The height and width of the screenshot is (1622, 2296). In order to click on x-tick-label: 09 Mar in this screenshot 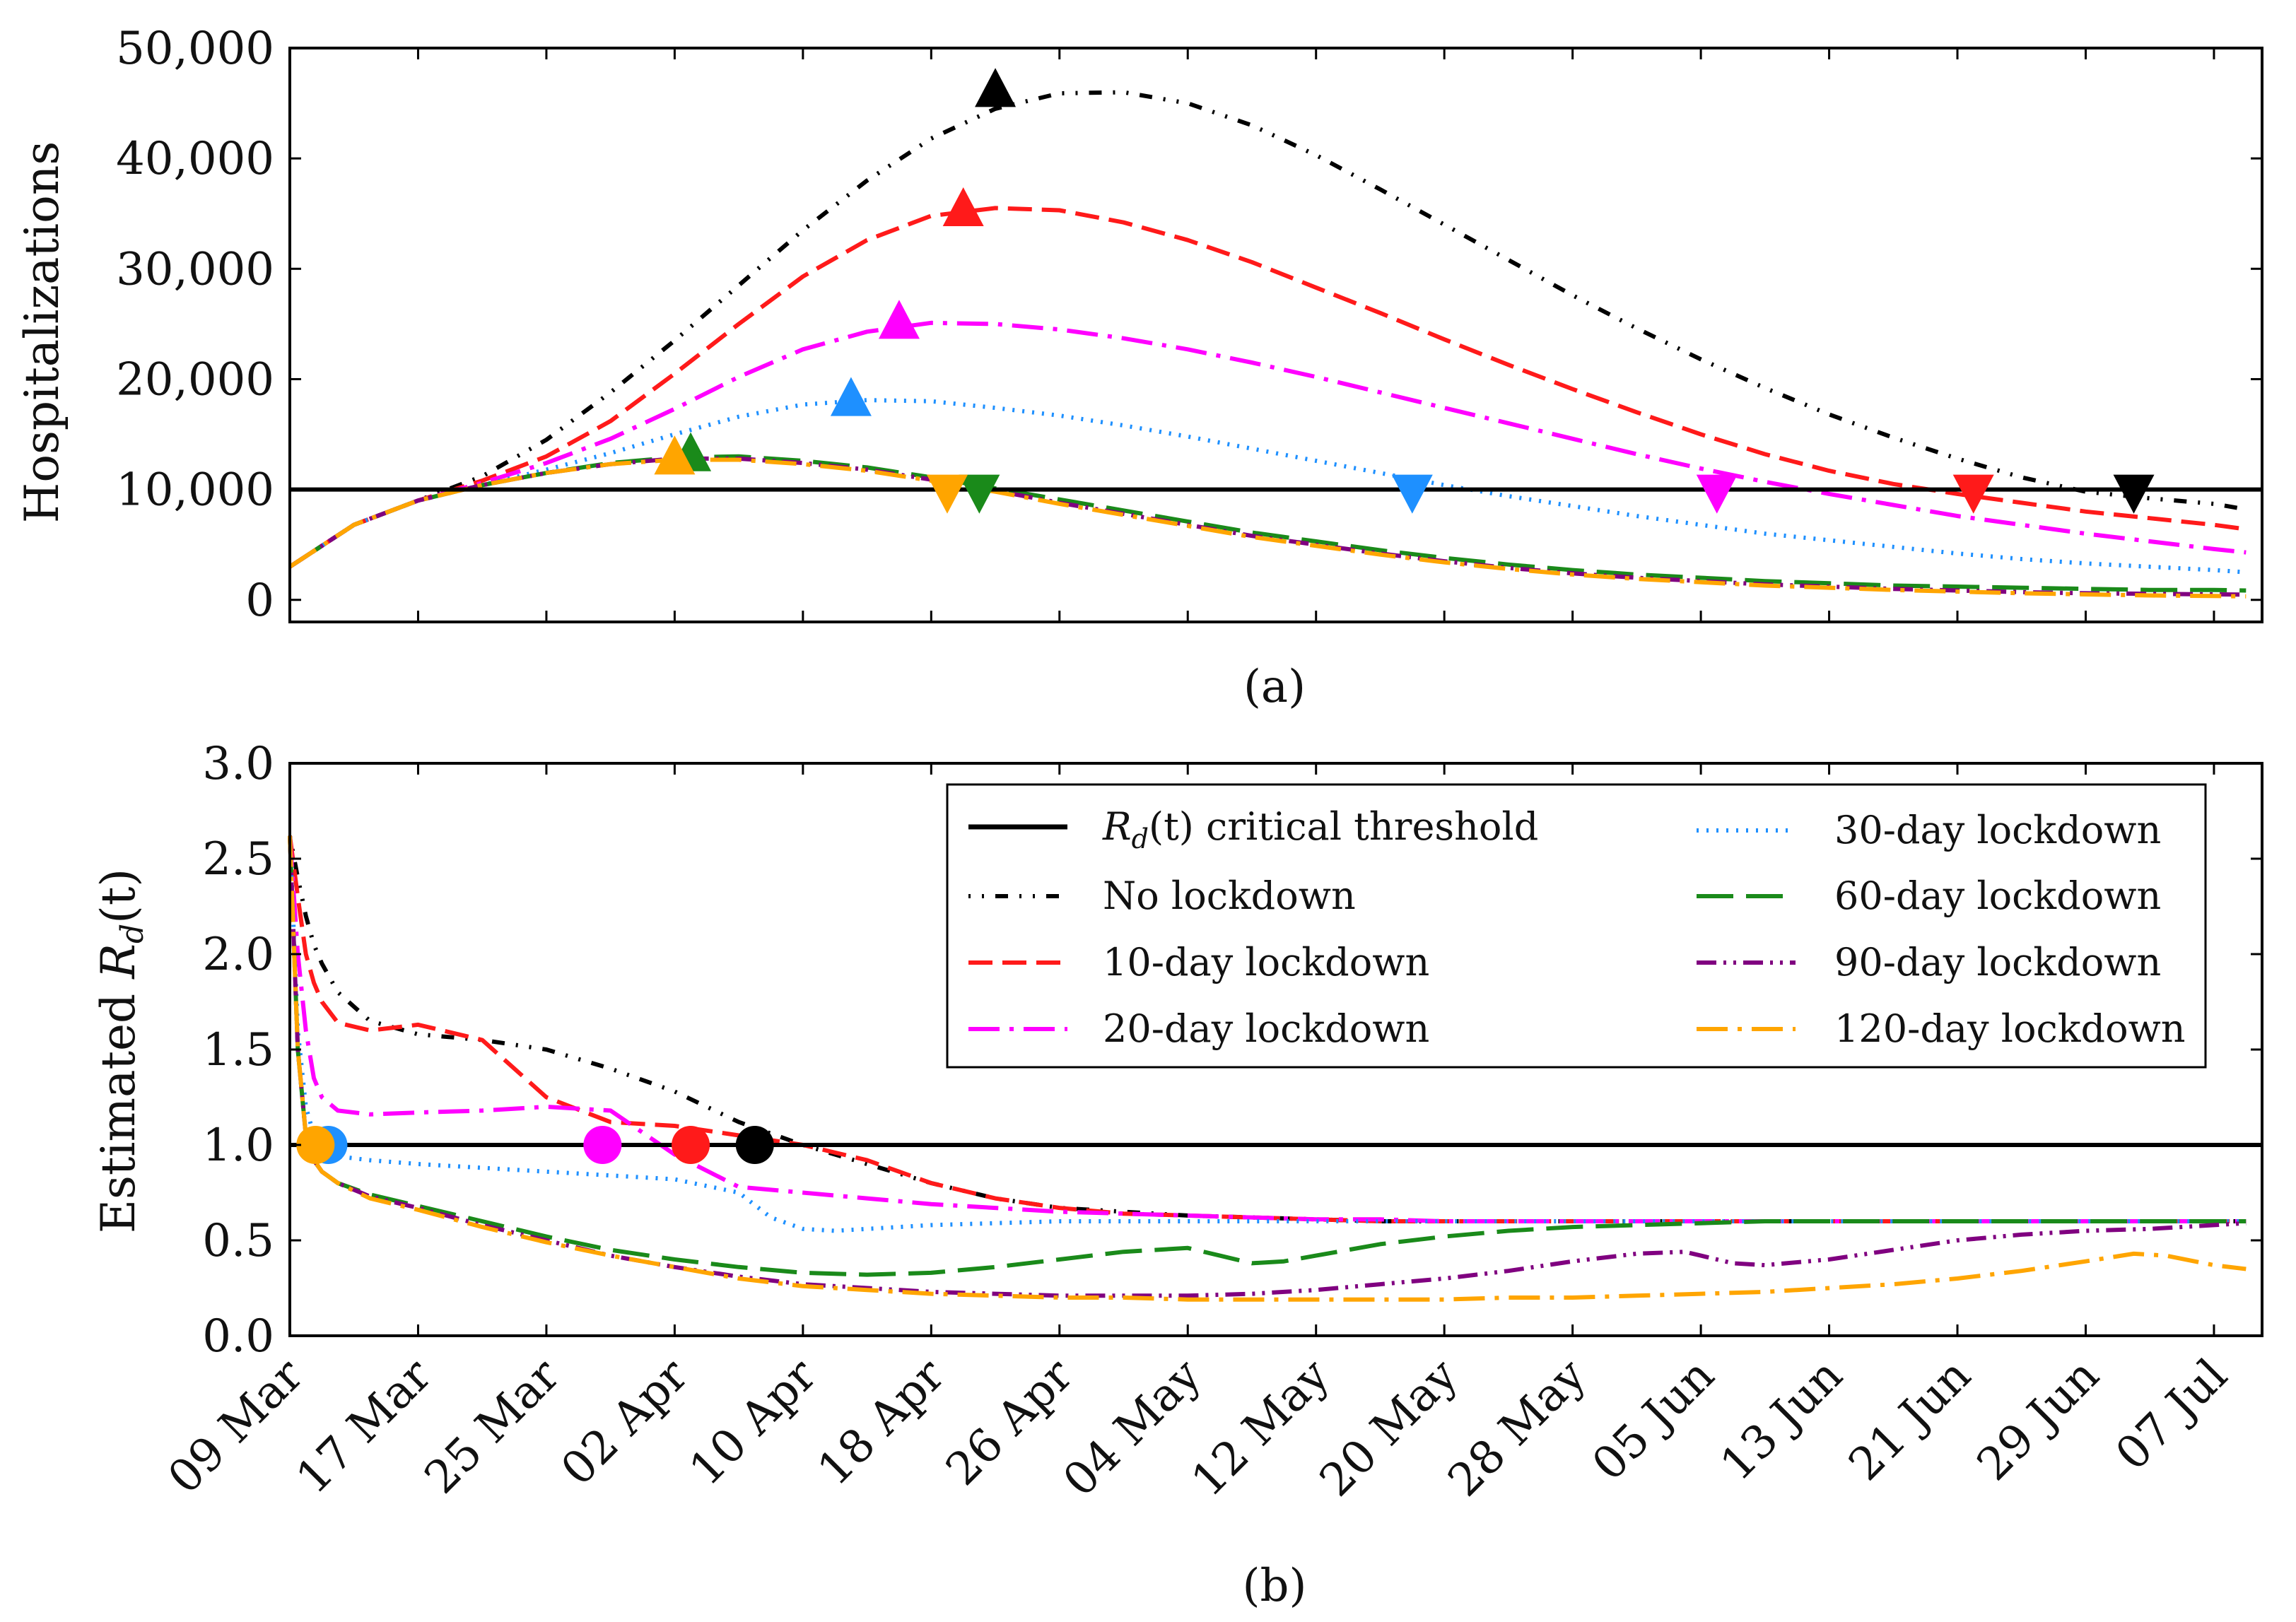, I will do `click(236, 1427)`.